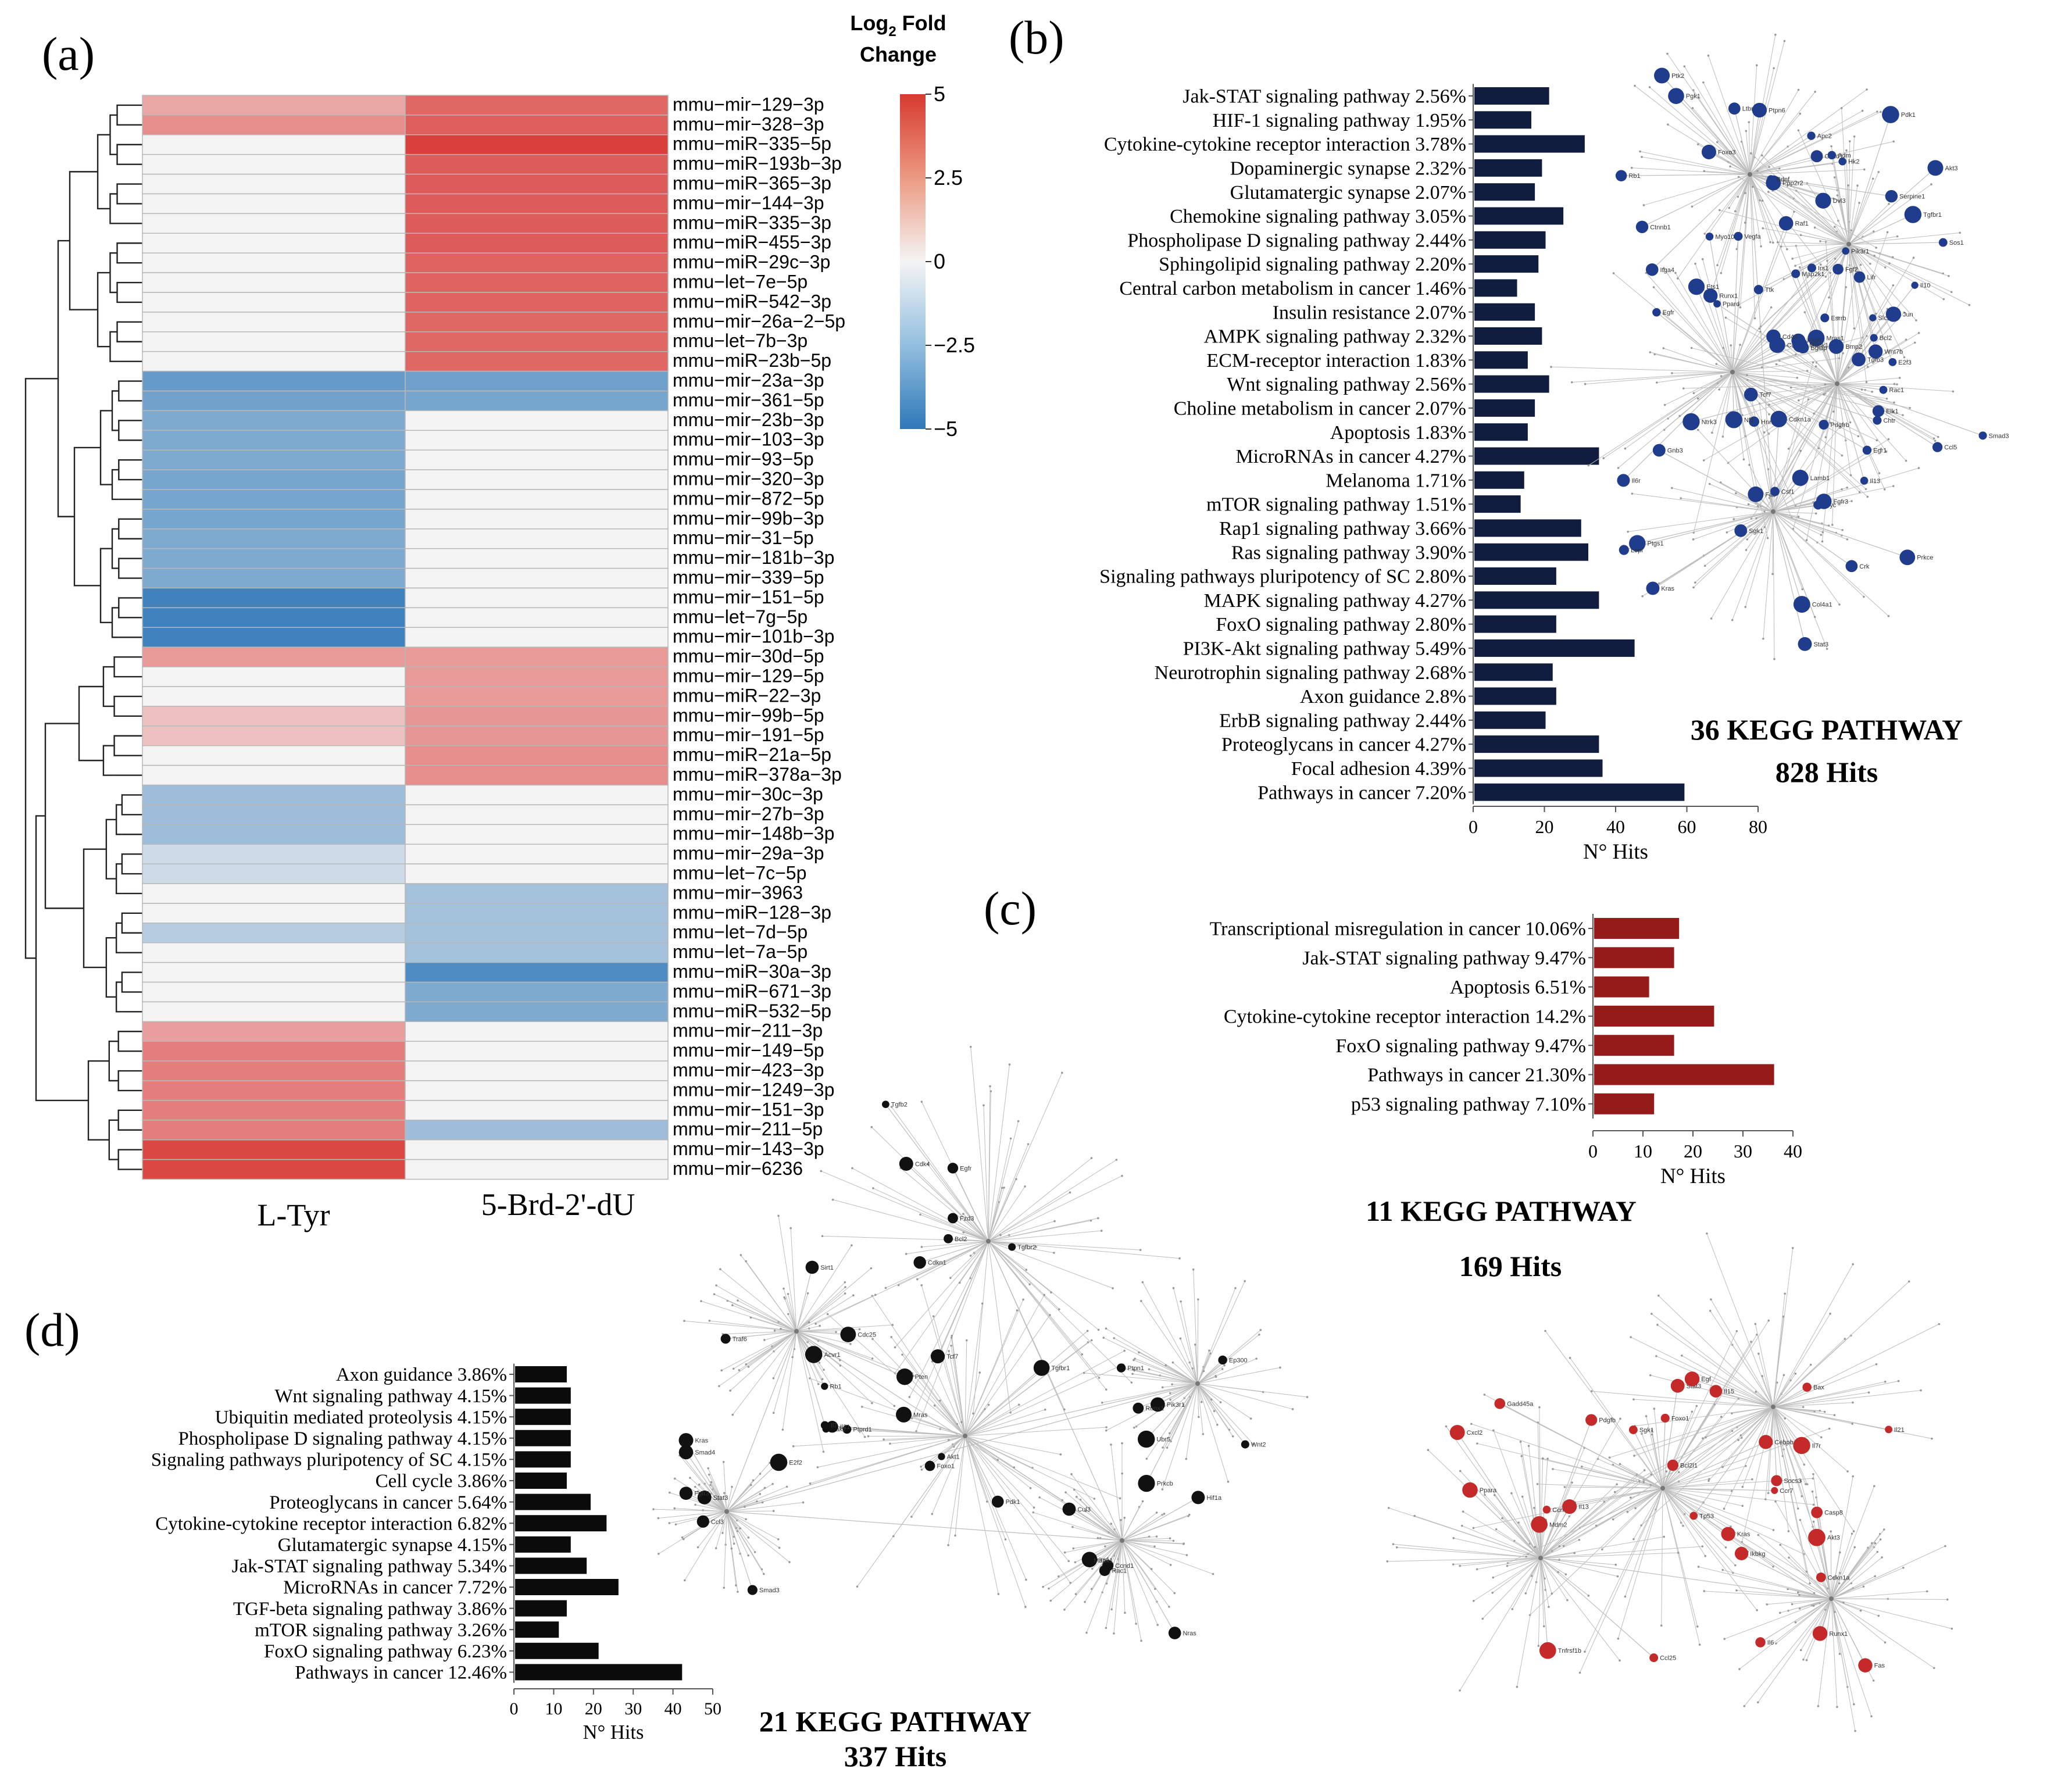 The width and height of the screenshot is (2072, 1776). I want to click on category-label: Cell cycle 3.86%, so click(441, 1481).